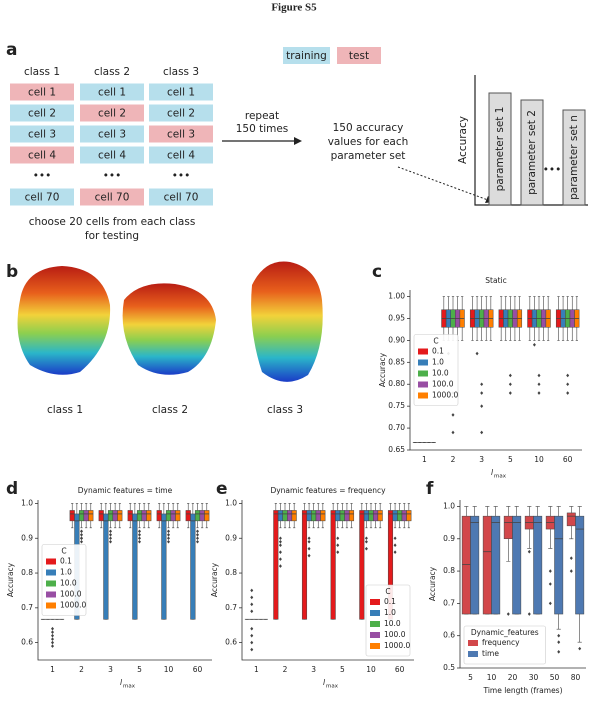 This screenshot has height=717, width=589. I want to click on result-label: 150 accuracy, so click(368, 128).